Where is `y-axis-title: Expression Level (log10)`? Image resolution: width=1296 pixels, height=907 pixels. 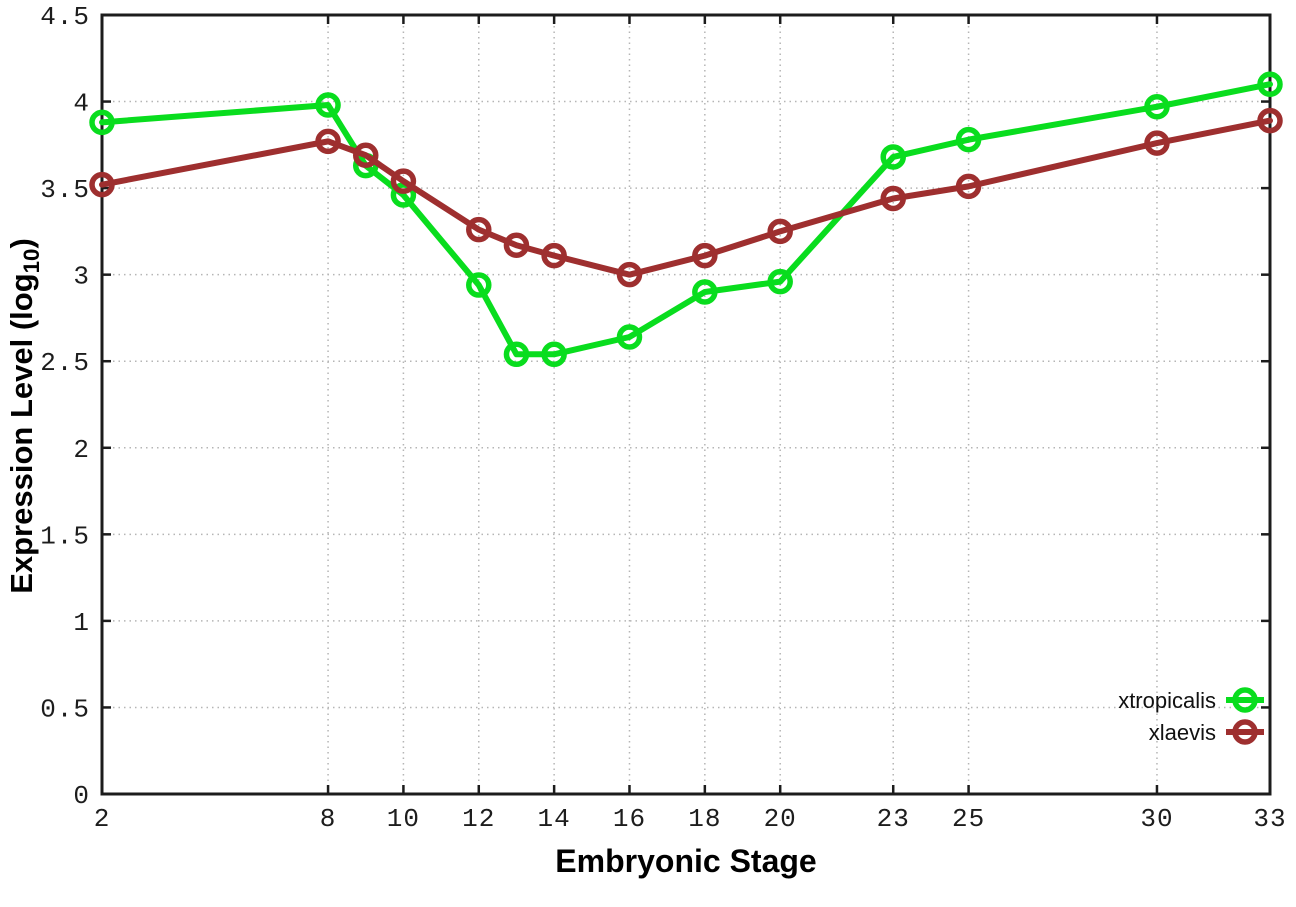
y-axis-title: Expression Level (log10) is located at coordinates (23, 416).